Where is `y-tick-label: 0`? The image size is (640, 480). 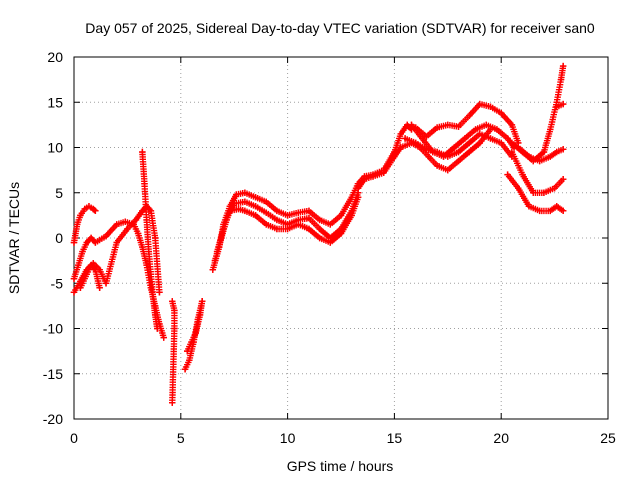
y-tick-label: 0 is located at coordinates (59, 238).